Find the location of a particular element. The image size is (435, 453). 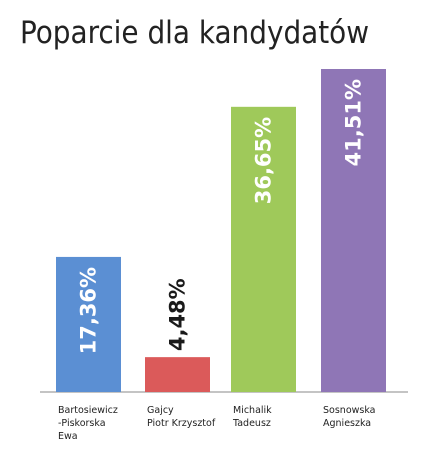

bar-value-label-4: 41,51% is located at coordinates (354, 122).